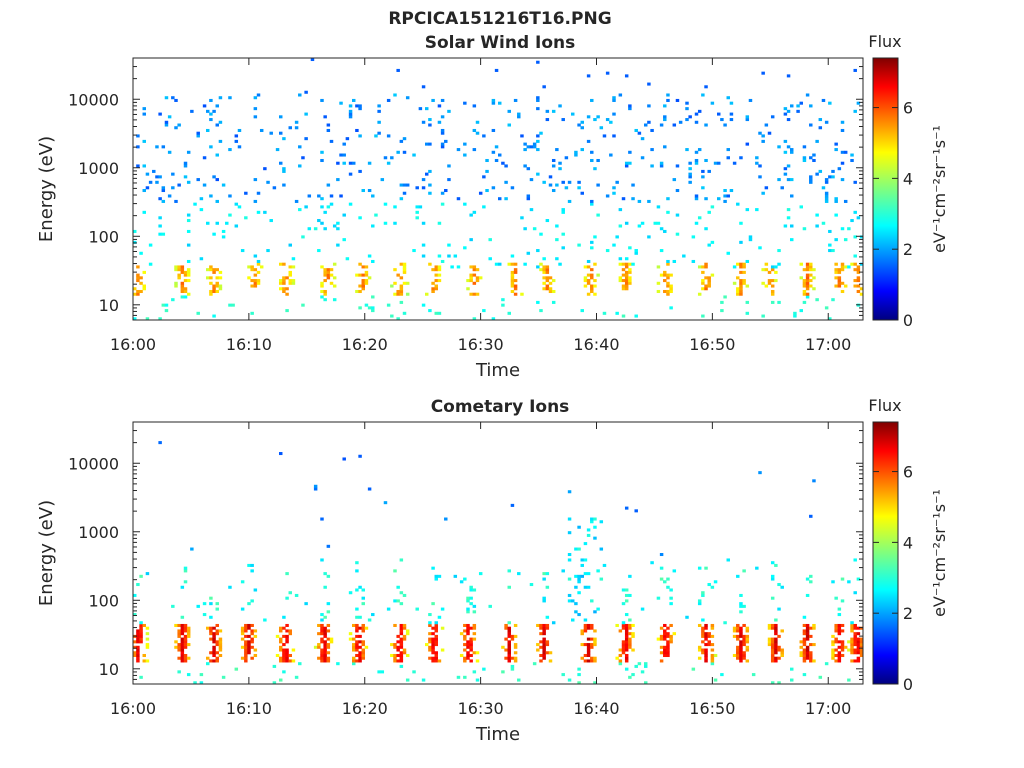 The height and width of the screenshot is (768, 1024). Describe the element at coordinates (885, 553) in the screenshot. I see `colorbar-gradient` at that location.